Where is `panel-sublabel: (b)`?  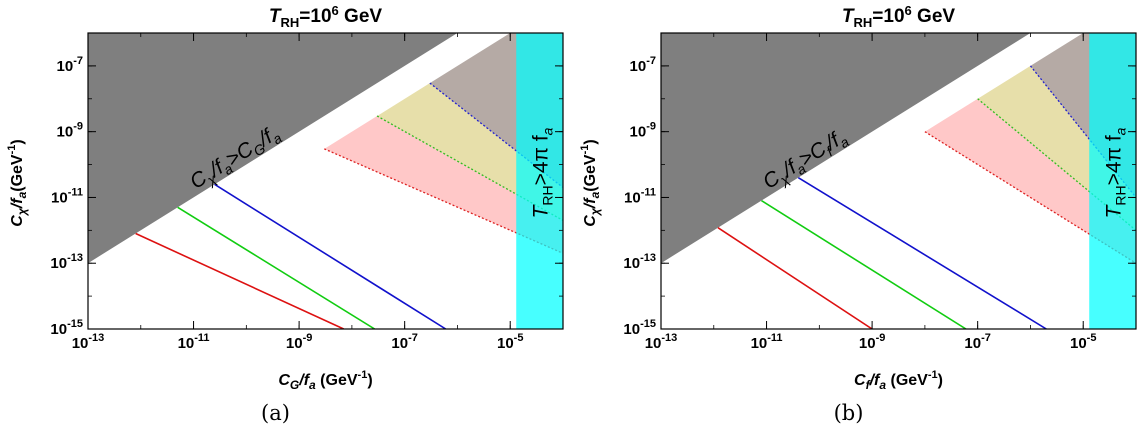 panel-sublabel: (b) is located at coordinates (849, 413).